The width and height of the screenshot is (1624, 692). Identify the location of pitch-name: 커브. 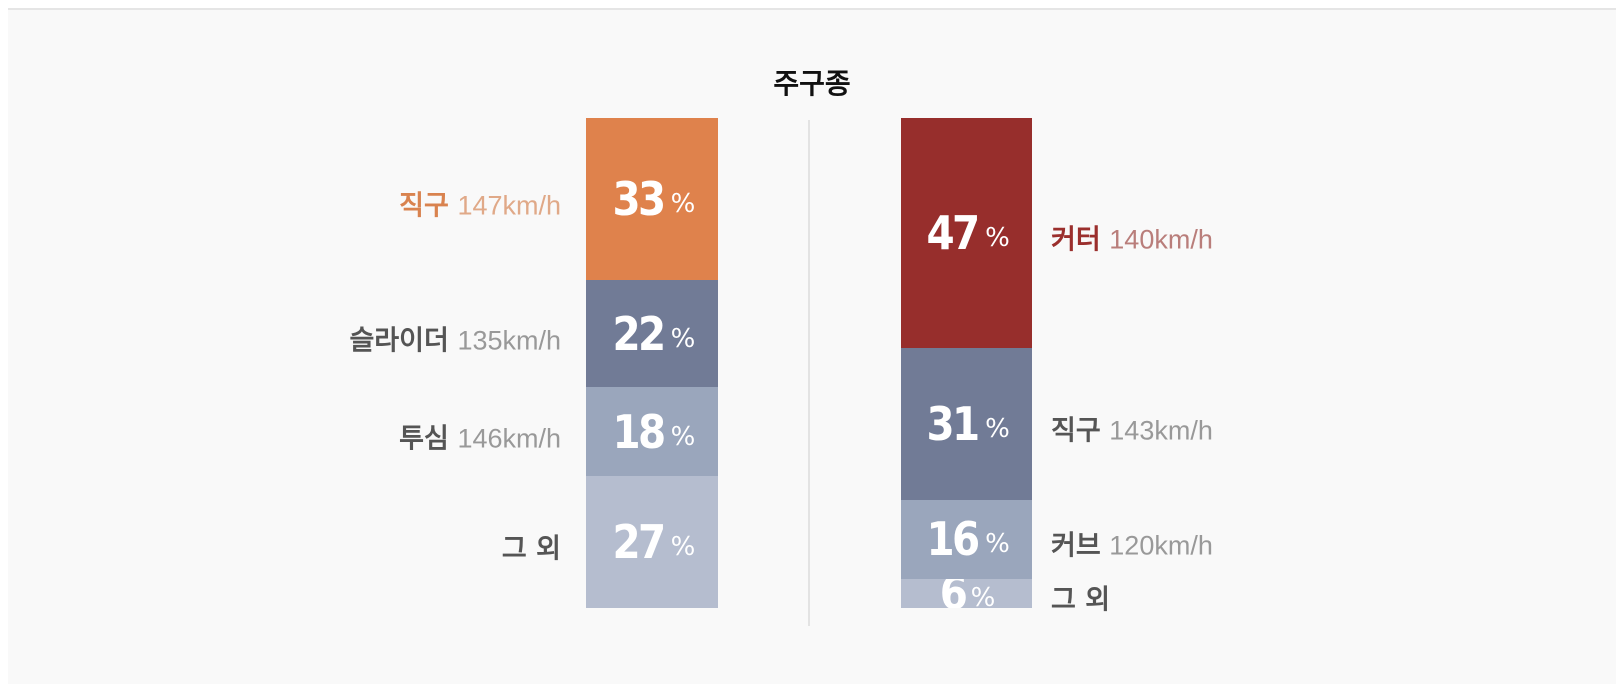
(1076, 546).